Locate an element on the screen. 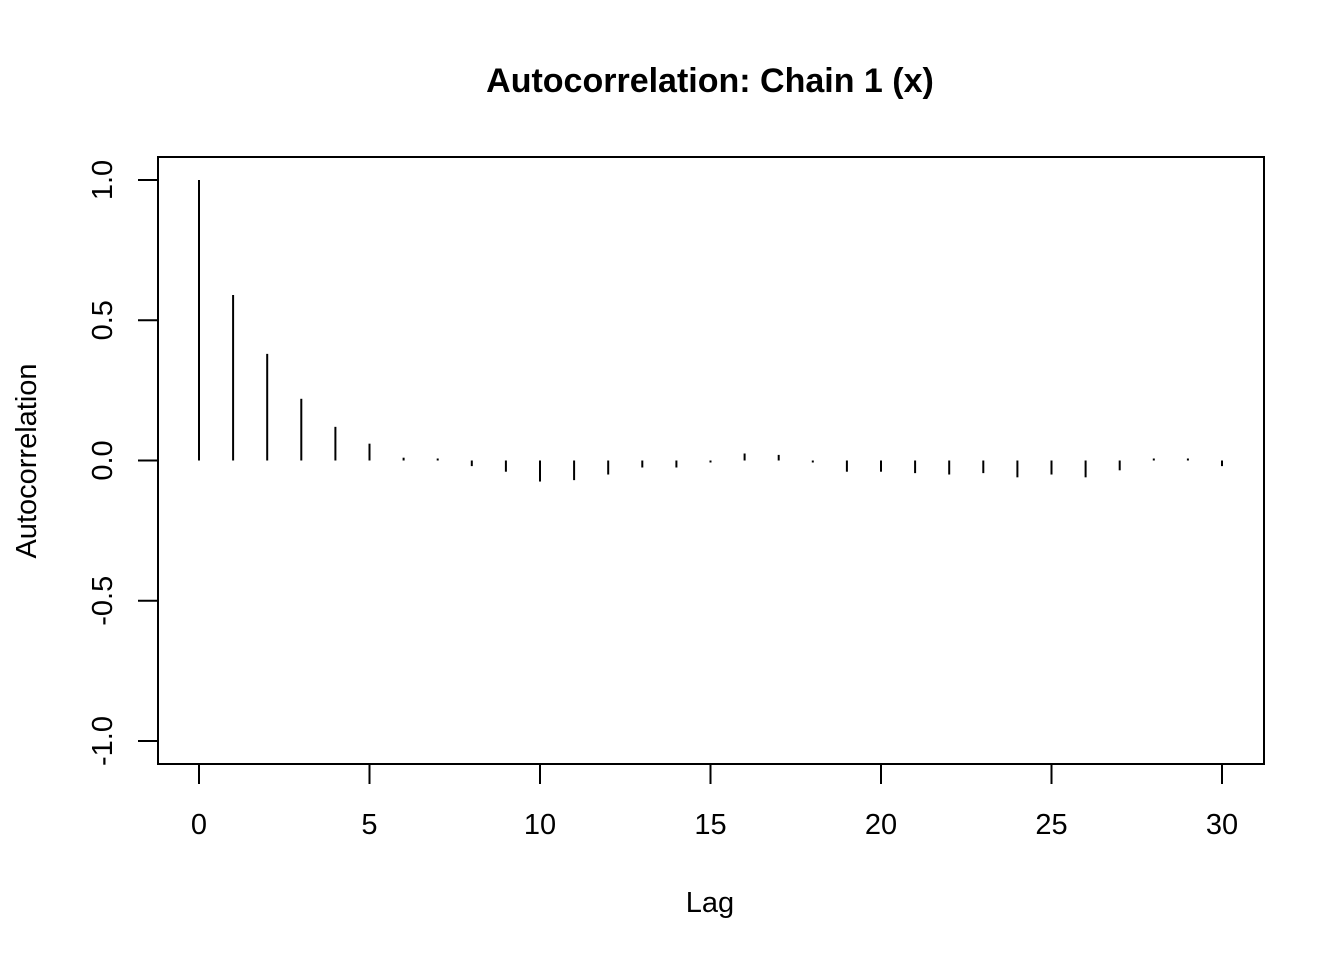  y-tick-label: -1.0 is located at coordinates (103, 741).